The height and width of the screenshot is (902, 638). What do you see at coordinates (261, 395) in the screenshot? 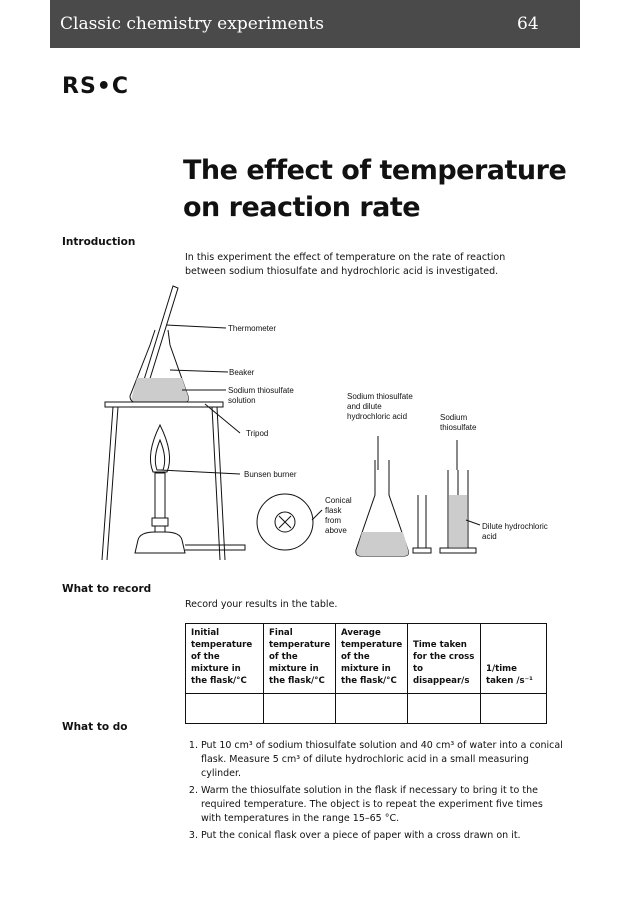
I see `diagram-label: Sodium thiosulfate solution` at bounding box center [261, 395].